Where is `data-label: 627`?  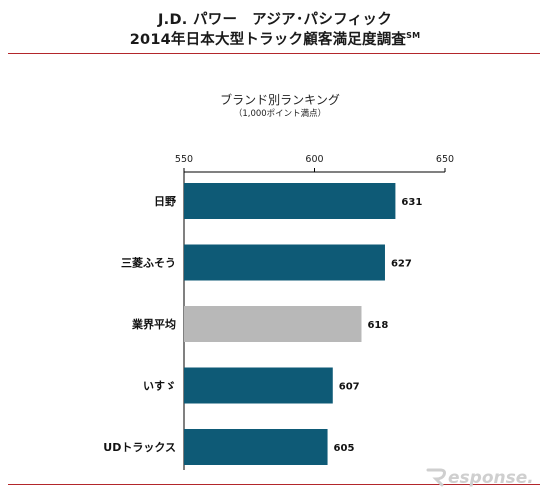 data-label: 627 is located at coordinates (401, 264).